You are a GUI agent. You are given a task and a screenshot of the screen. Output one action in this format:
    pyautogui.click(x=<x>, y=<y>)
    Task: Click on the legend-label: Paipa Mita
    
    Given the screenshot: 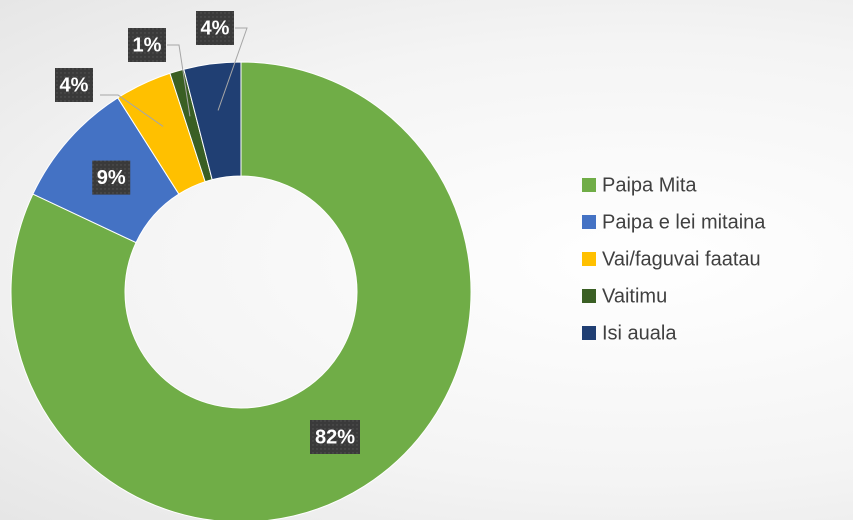 What is the action you would take?
    pyautogui.click(x=649, y=185)
    